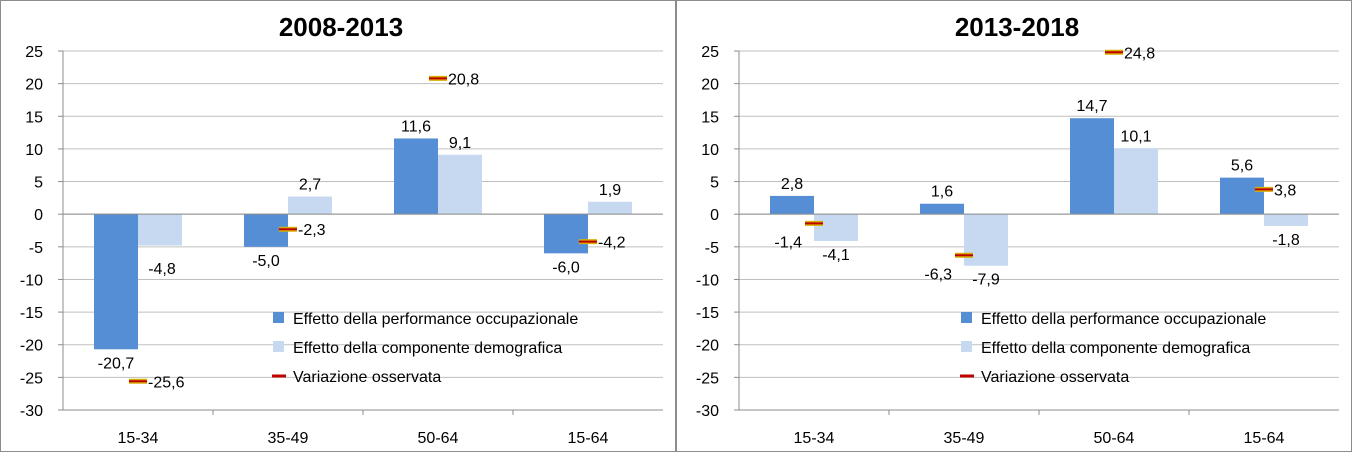 The image size is (1352, 453). I want to click on data-label: -1,8, so click(1286, 240).